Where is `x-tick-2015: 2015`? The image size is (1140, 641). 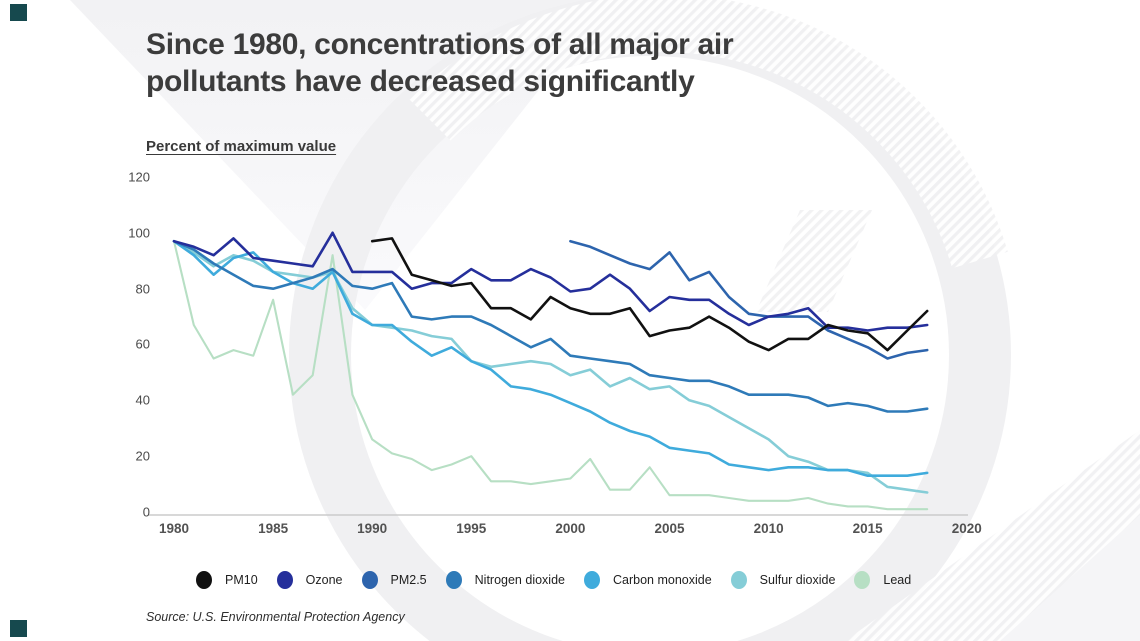
x-tick-2015: 2015 is located at coordinates (867, 528).